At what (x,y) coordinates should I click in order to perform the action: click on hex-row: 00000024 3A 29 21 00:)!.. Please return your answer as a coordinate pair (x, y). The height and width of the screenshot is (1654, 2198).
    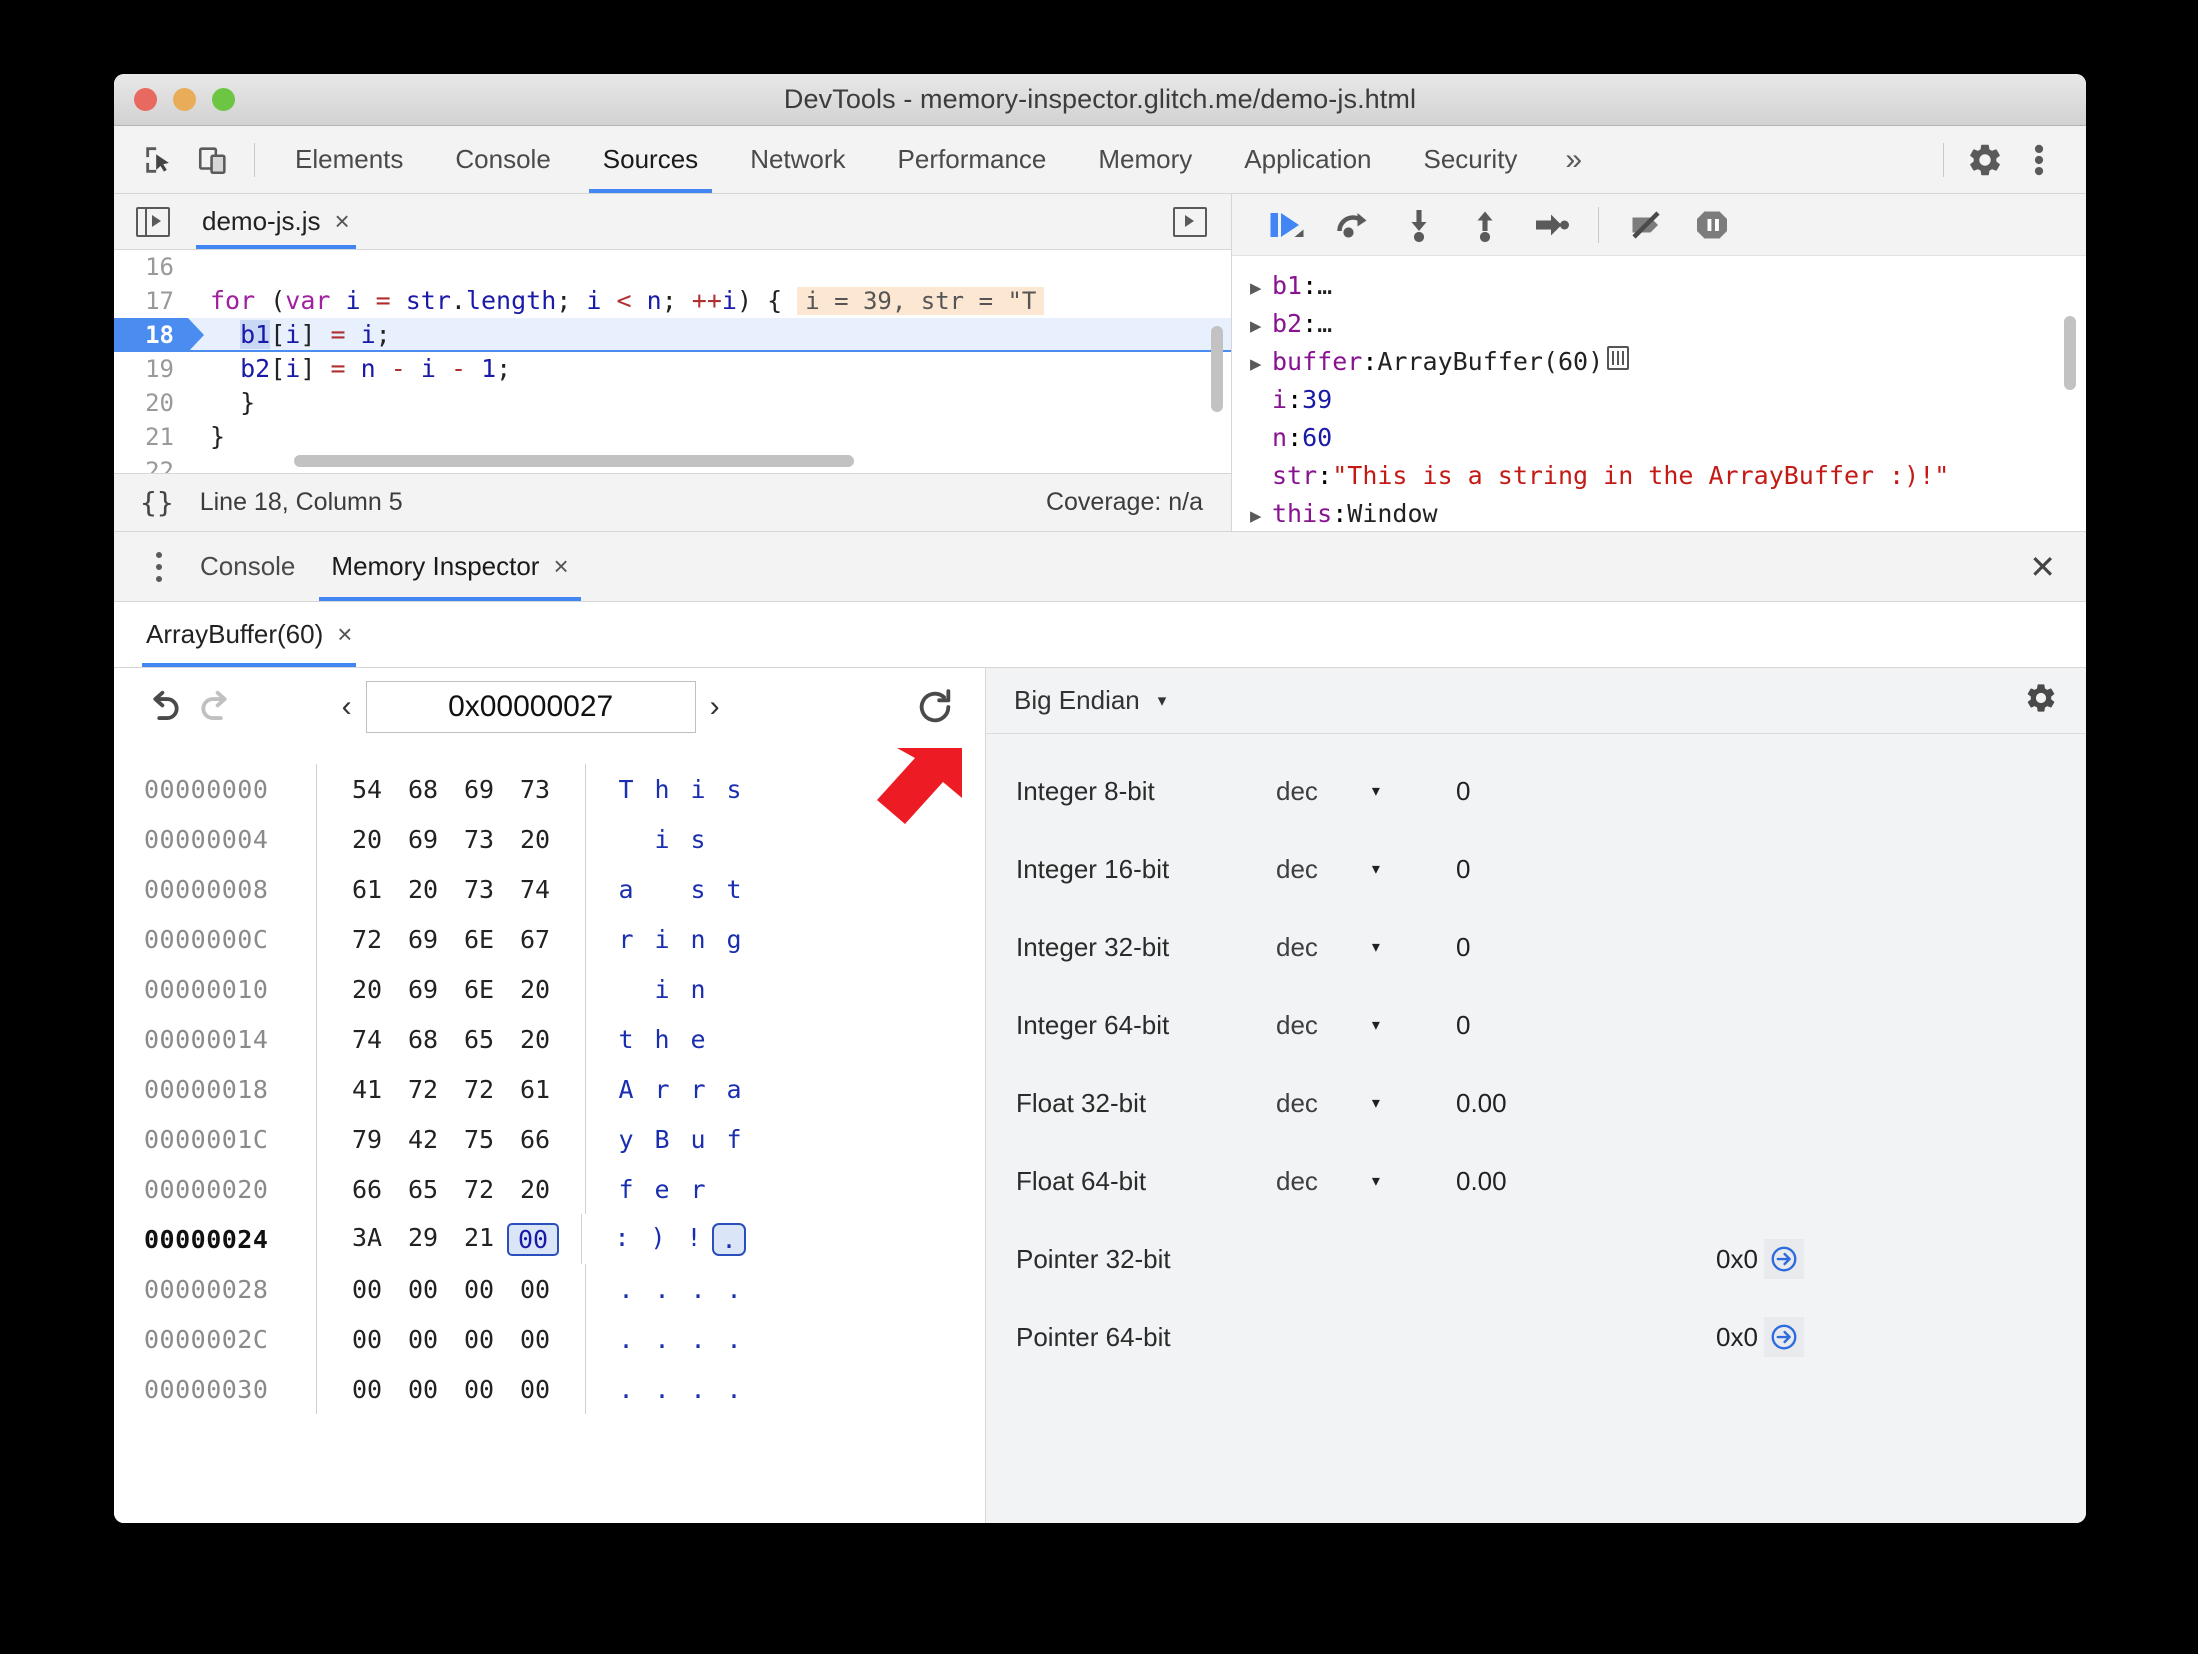
    Looking at the image, I should click on (564, 1239).